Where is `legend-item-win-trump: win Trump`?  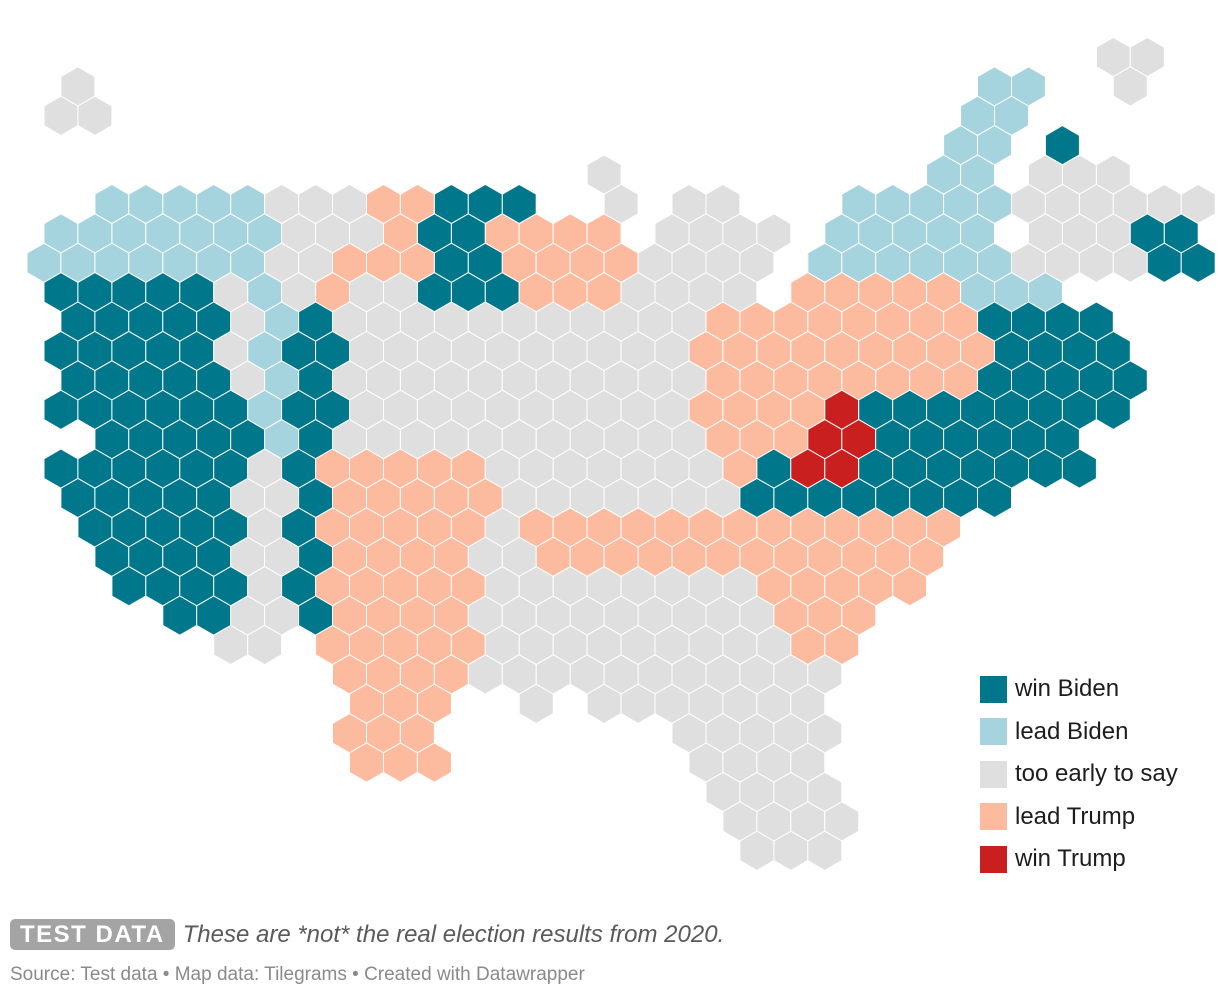
legend-item-win-trump: win Trump is located at coordinates (1079, 859).